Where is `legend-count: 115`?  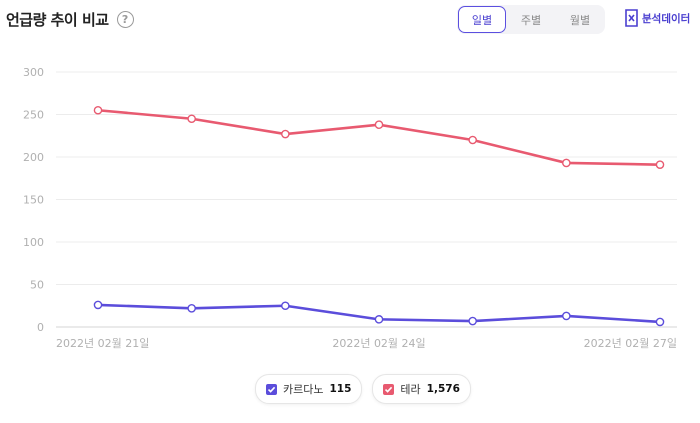
legend-count: 115 is located at coordinates (340, 389).